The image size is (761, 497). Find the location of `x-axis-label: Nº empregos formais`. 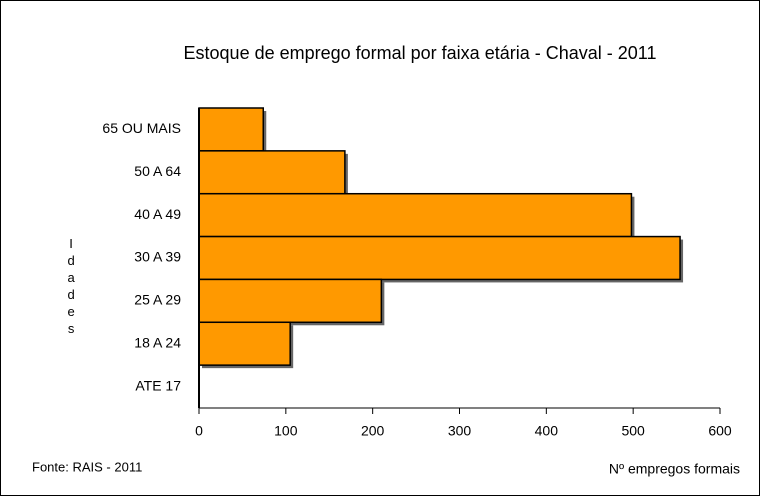

x-axis-label: Nº empregos formais is located at coordinates (674, 469).